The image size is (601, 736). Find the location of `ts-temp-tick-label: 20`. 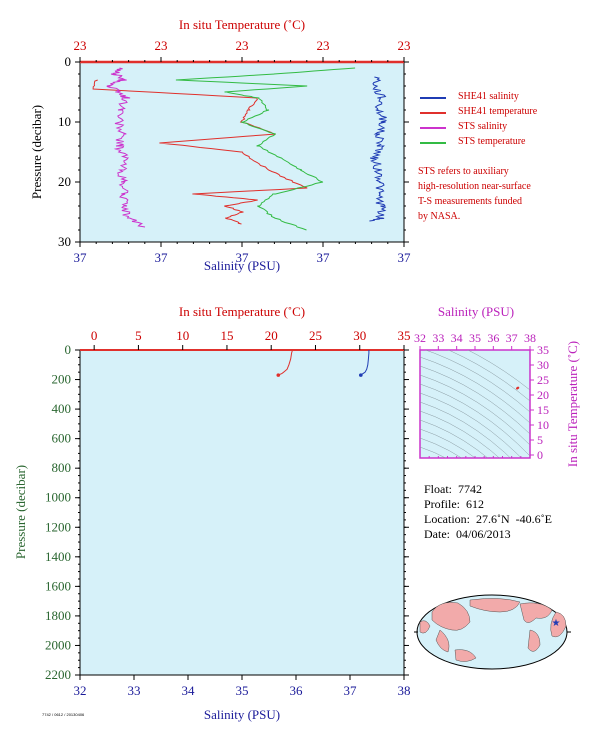

ts-temp-tick-label: 20 is located at coordinates (543, 395).